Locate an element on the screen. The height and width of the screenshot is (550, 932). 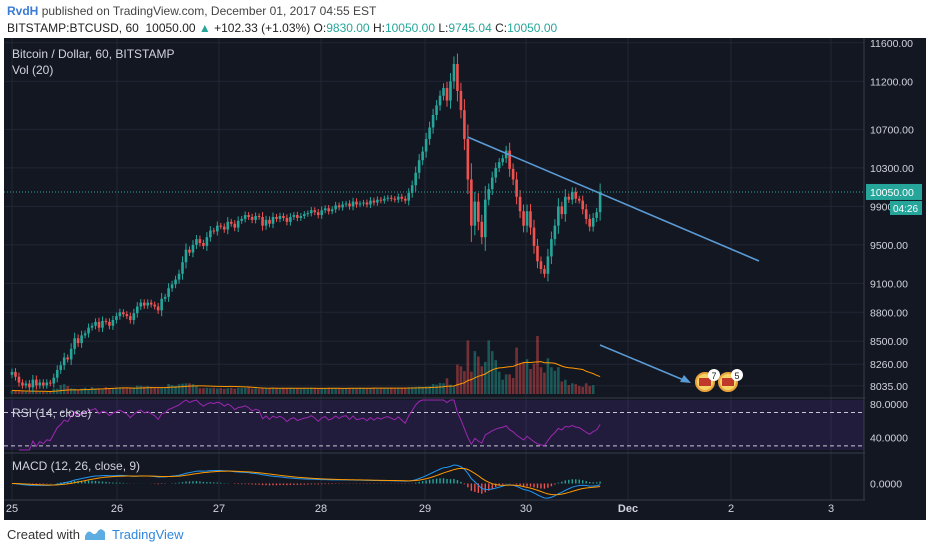
countdown-label: 04:26 is located at coordinates (905, 209).